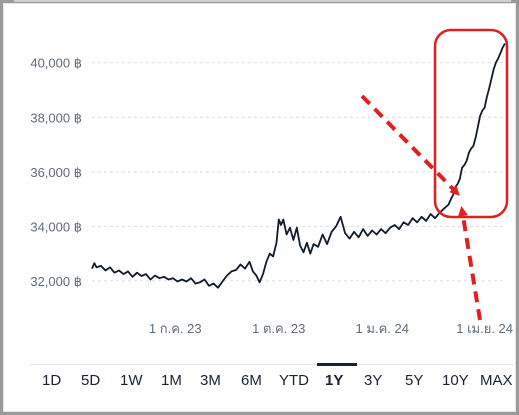 This screenshot has height=415, width=519. Describe the element at coordinates (56, 117) in the screenshot. I see `y-tick-label: 38,000 ฿` at that location.